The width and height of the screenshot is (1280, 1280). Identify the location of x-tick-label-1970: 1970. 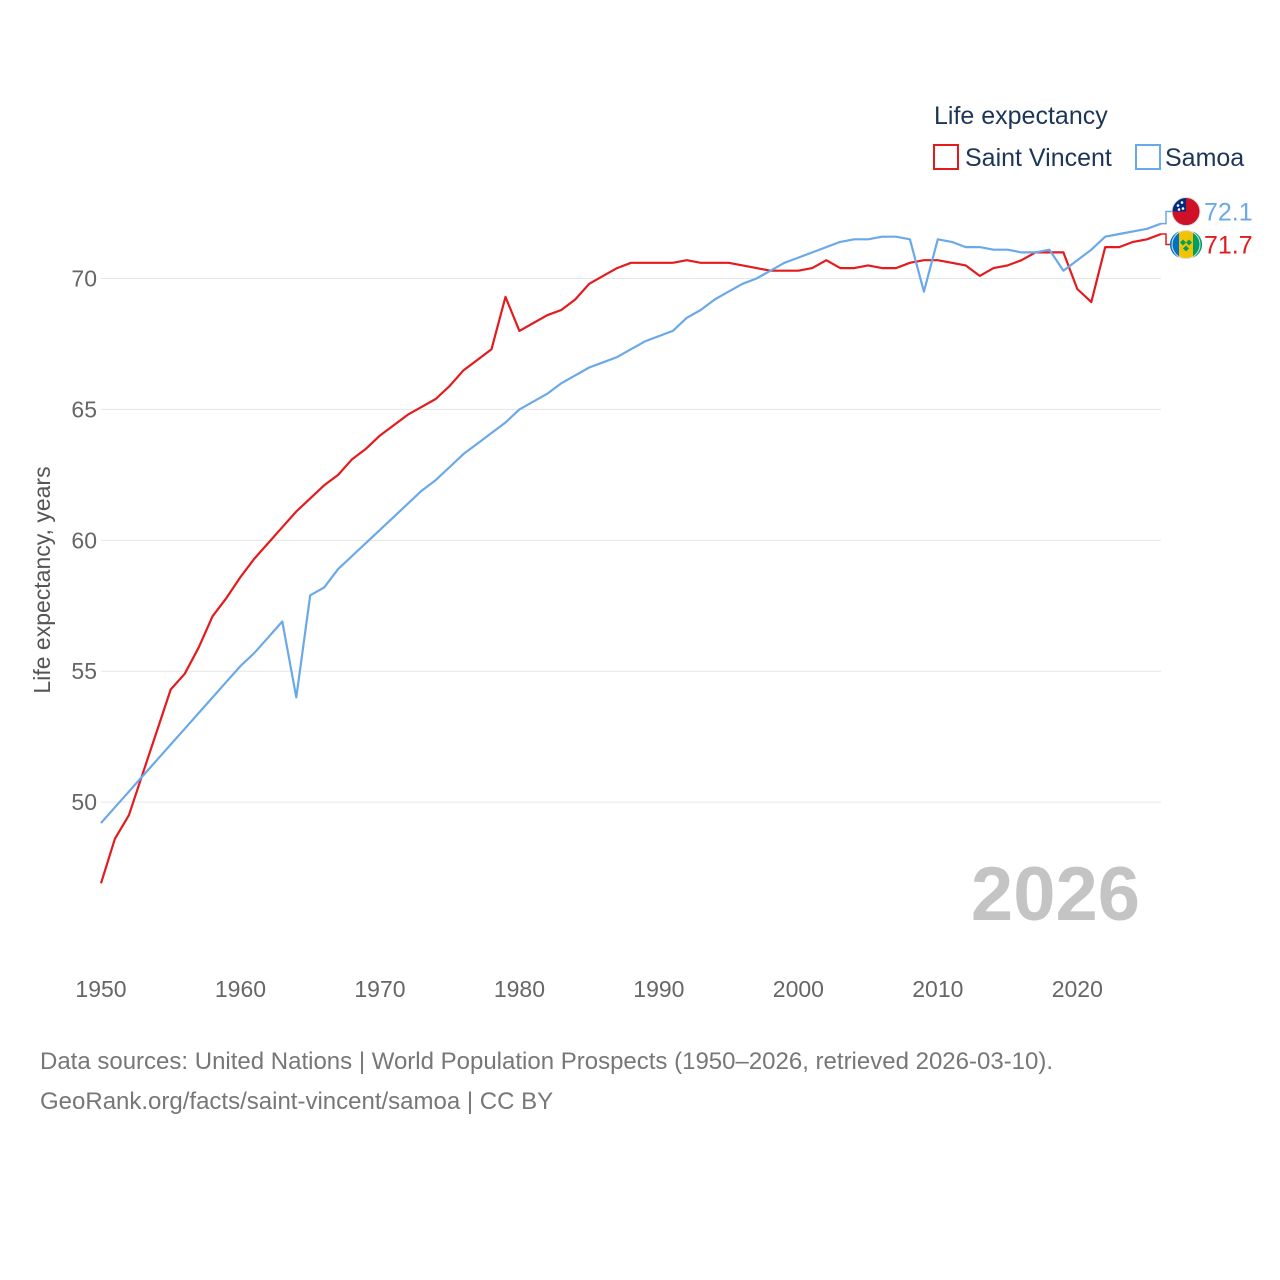
(379, 989).